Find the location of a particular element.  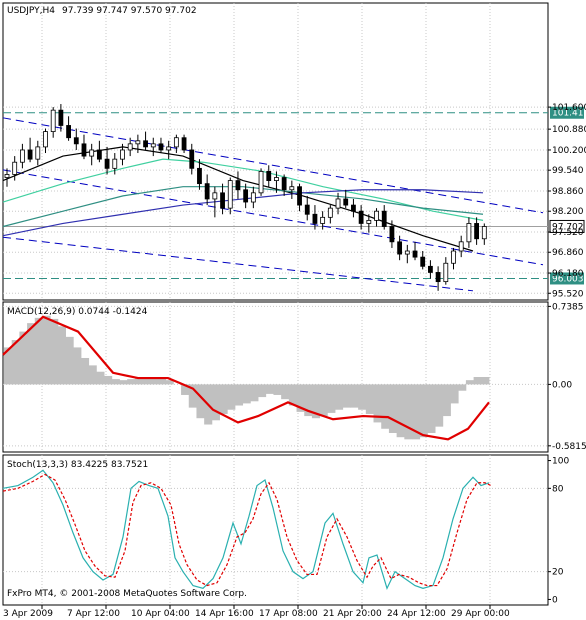

current-price-label: 97.702 is located at coordinates (568, 227).